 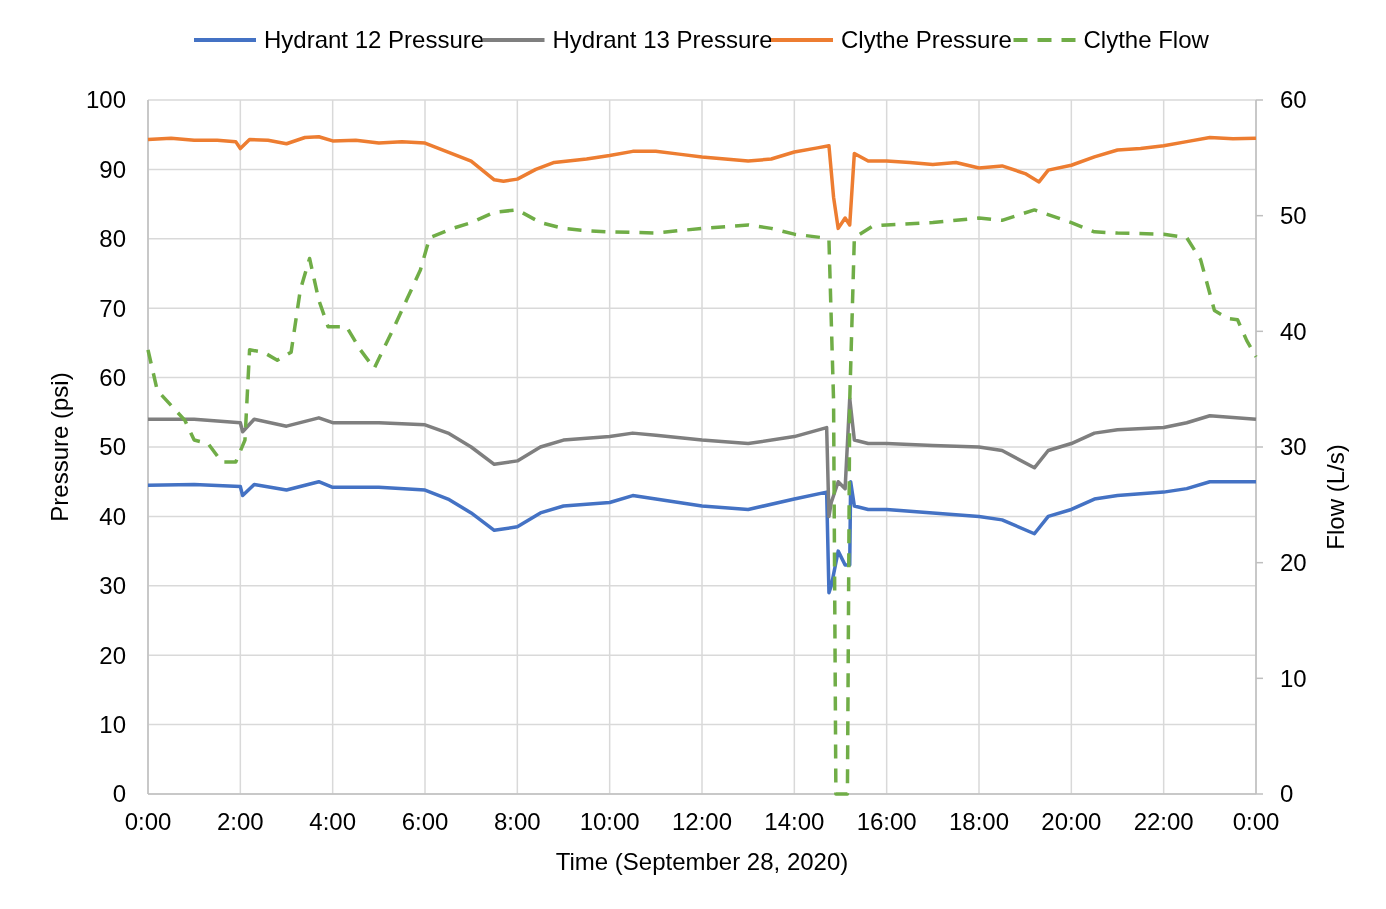 I want to click on x-tick-label: 22:00, so click(x=1163, y=821).